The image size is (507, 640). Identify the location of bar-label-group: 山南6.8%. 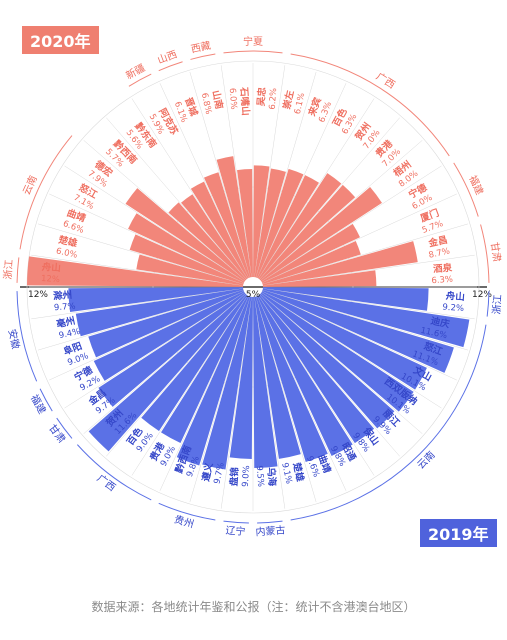
(212, 102).